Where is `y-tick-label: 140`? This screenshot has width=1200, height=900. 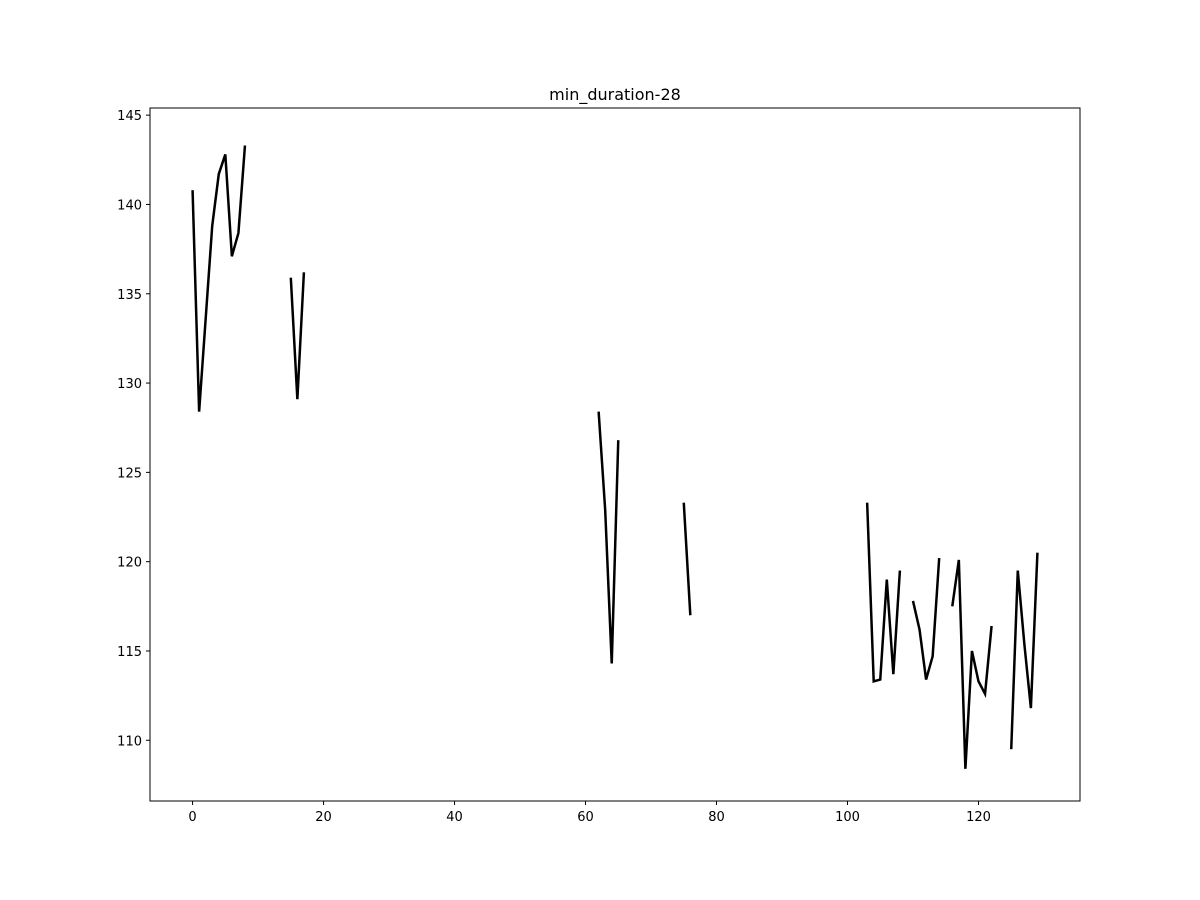
y-tick-label: 140 is located at coordinates (129, 205).